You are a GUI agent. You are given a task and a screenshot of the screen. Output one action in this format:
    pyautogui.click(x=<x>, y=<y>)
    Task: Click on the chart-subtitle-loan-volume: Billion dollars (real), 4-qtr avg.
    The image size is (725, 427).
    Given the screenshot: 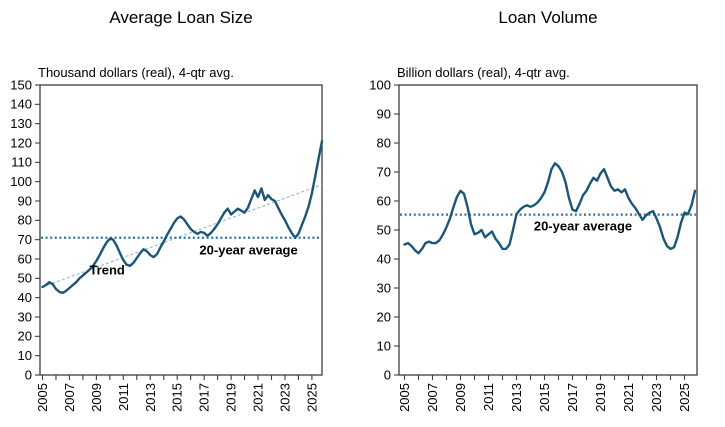 What is the action you would take?
    pyautogui.click(x=483, y=72)
    